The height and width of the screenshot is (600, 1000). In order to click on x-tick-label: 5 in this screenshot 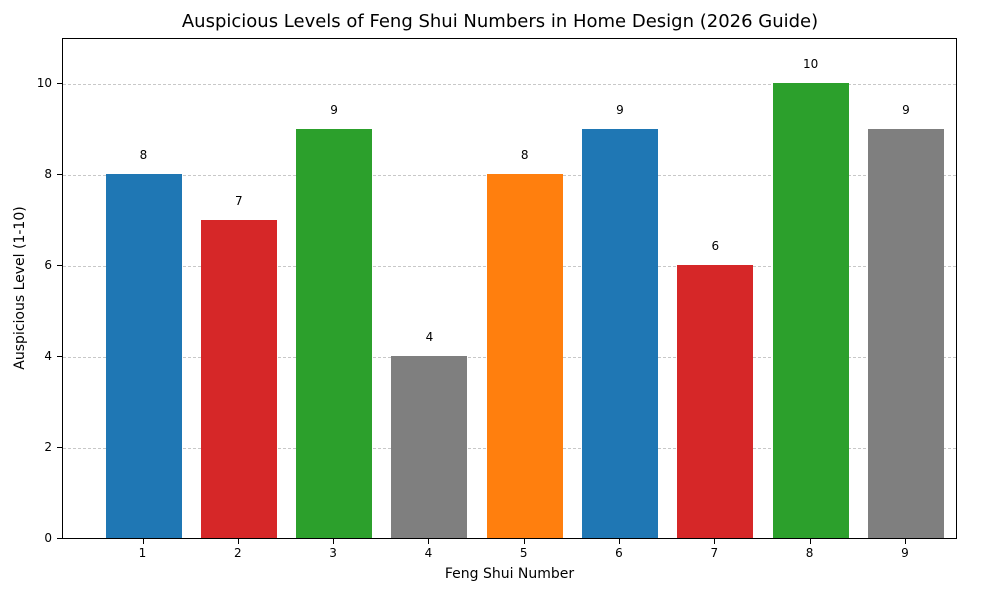, I will do `click(523, 553)`.